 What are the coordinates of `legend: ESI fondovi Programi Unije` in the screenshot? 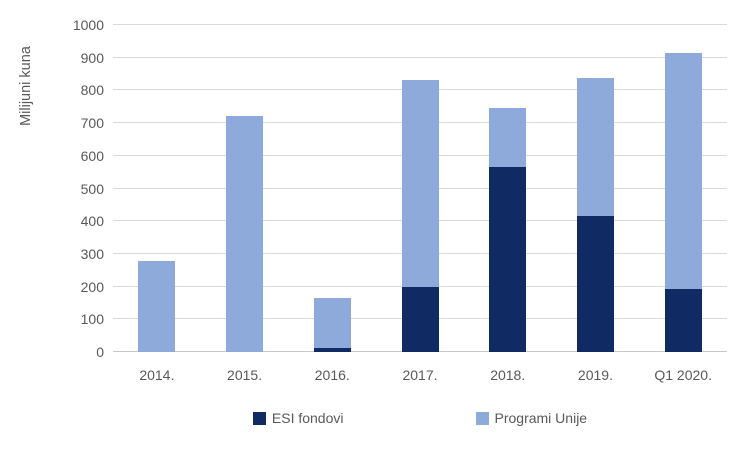 It's located at (420, 418).